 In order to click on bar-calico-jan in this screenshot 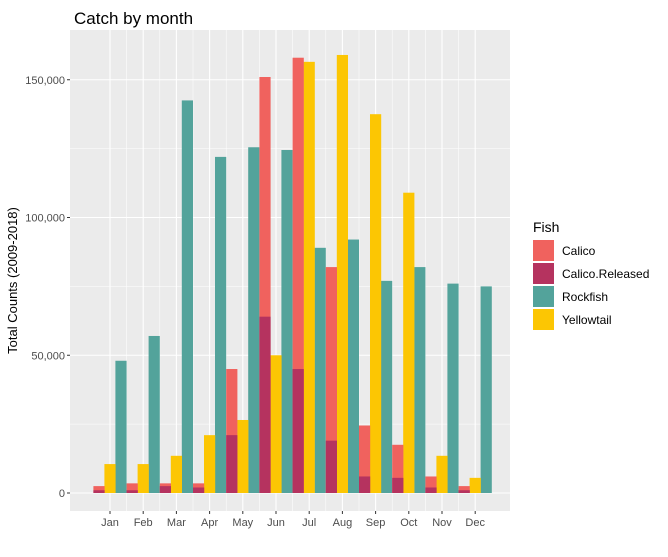, I will do `click(99, 489)`.